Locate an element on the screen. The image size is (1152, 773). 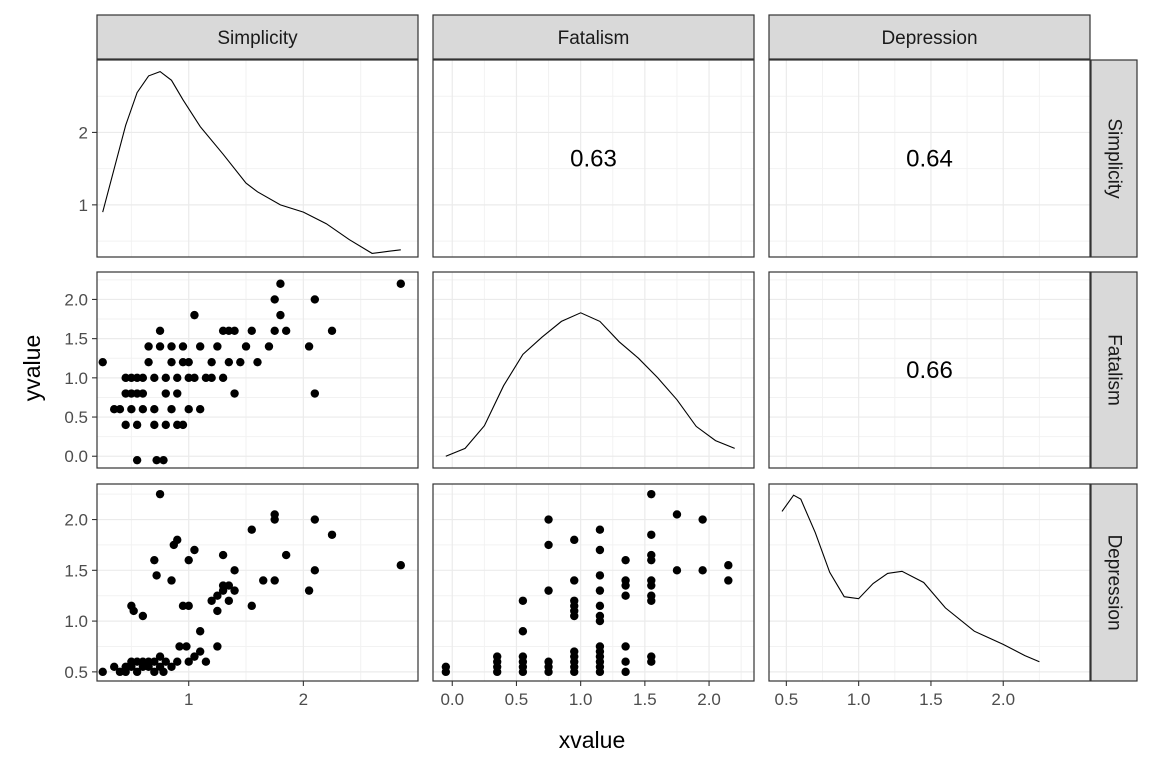
strip-top-simplicity is located at coordinates (257, 37).